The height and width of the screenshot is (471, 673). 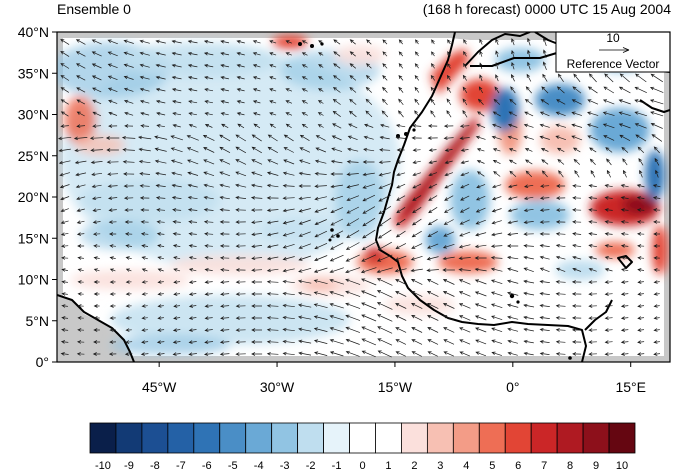 What do you see at coordinates (259, 465) in the screenshot?
I see `colorbar-label: -4` at bounding box center [259, 465].